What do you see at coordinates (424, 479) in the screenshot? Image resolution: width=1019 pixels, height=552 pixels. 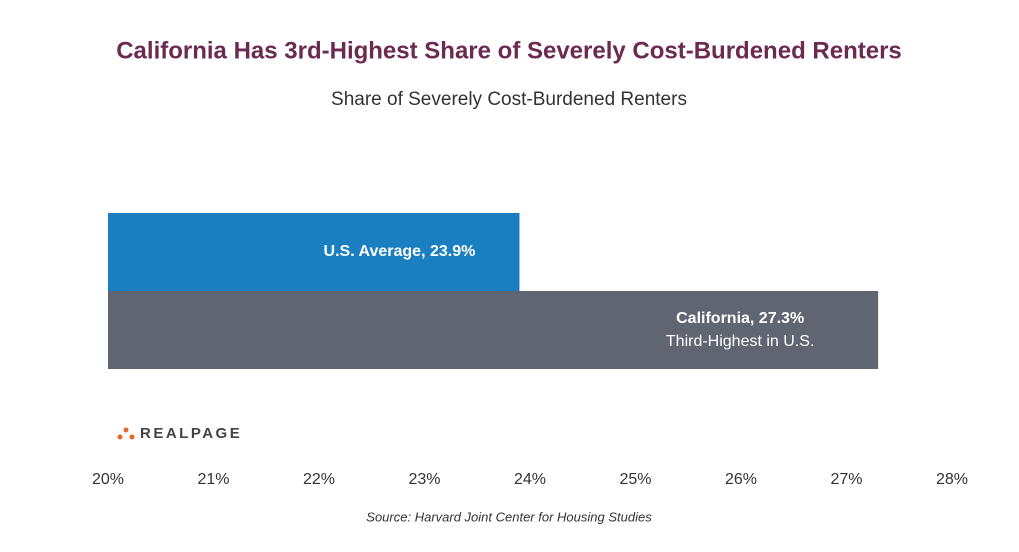 I see `x-tick-label: 23%` at bounding box center [424, 479].